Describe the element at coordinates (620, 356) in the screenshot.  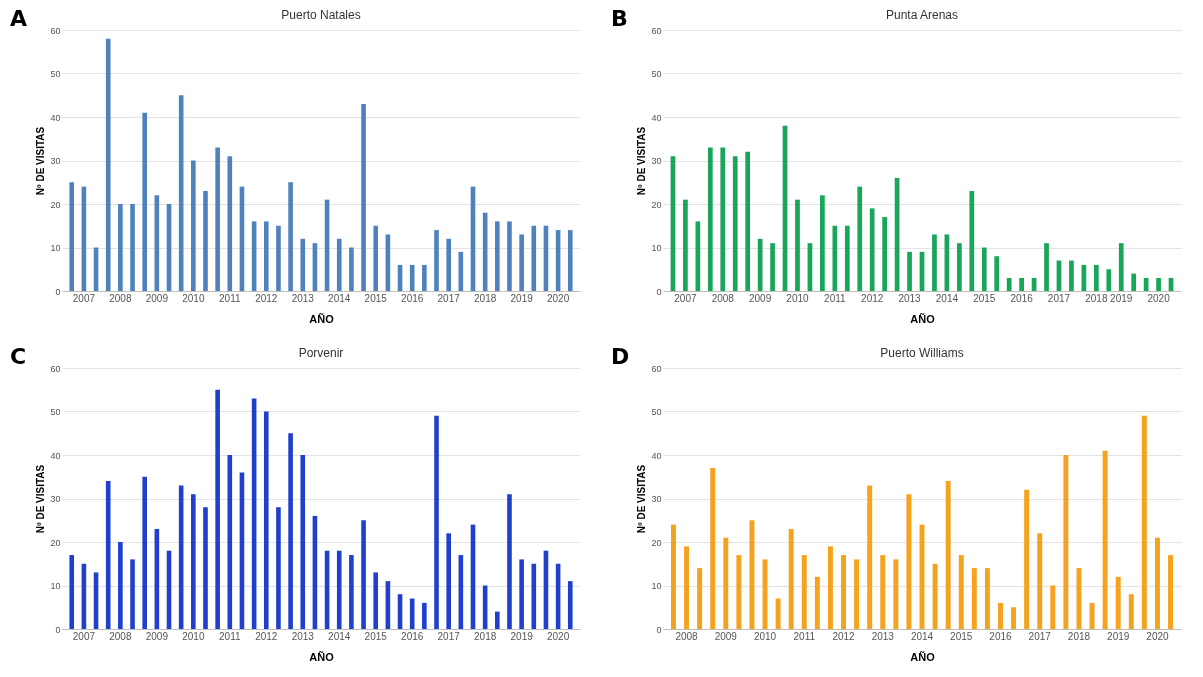
I see `text: D` at that location.